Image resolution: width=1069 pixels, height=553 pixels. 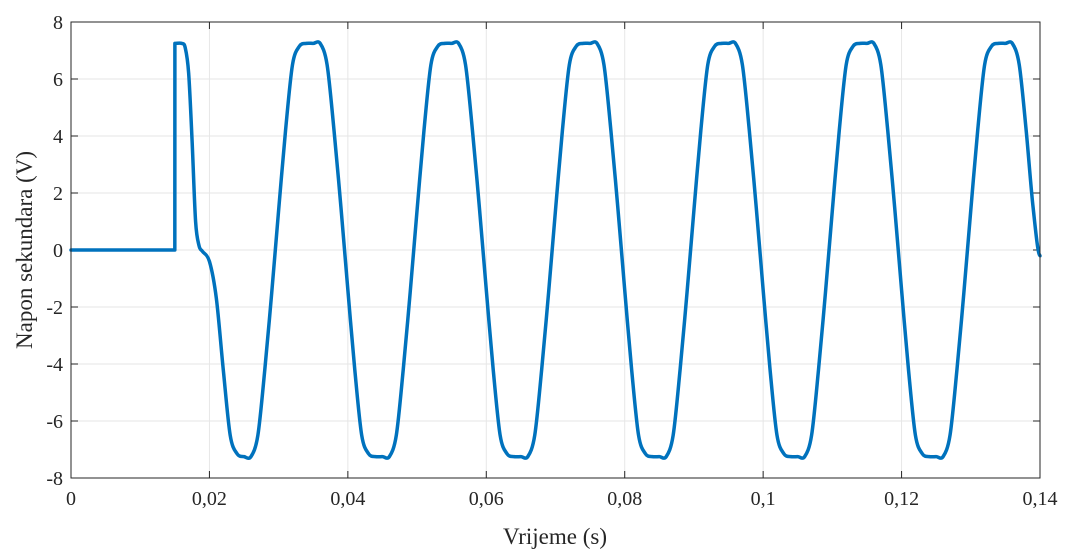 I want to click on x-axis-label: Vrijeme (s), so click(x=555, y=536).